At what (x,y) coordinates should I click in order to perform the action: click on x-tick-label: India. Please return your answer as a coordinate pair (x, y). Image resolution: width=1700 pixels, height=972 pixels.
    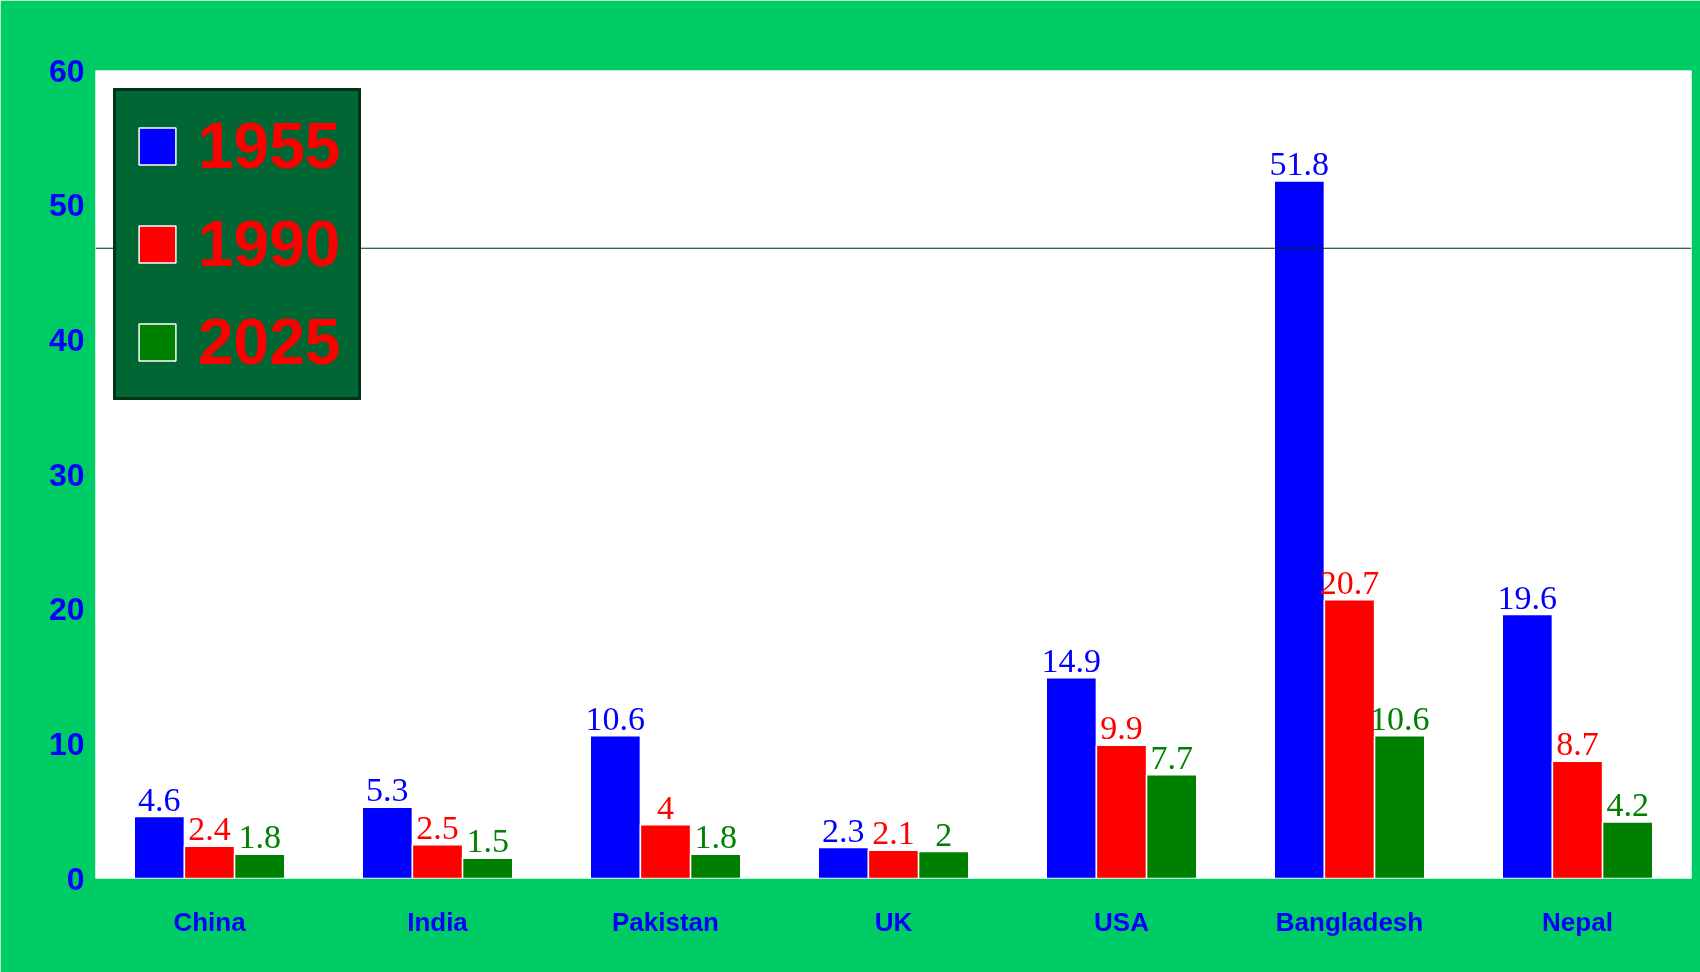
    Looking at the image, I should click on (438, 921).